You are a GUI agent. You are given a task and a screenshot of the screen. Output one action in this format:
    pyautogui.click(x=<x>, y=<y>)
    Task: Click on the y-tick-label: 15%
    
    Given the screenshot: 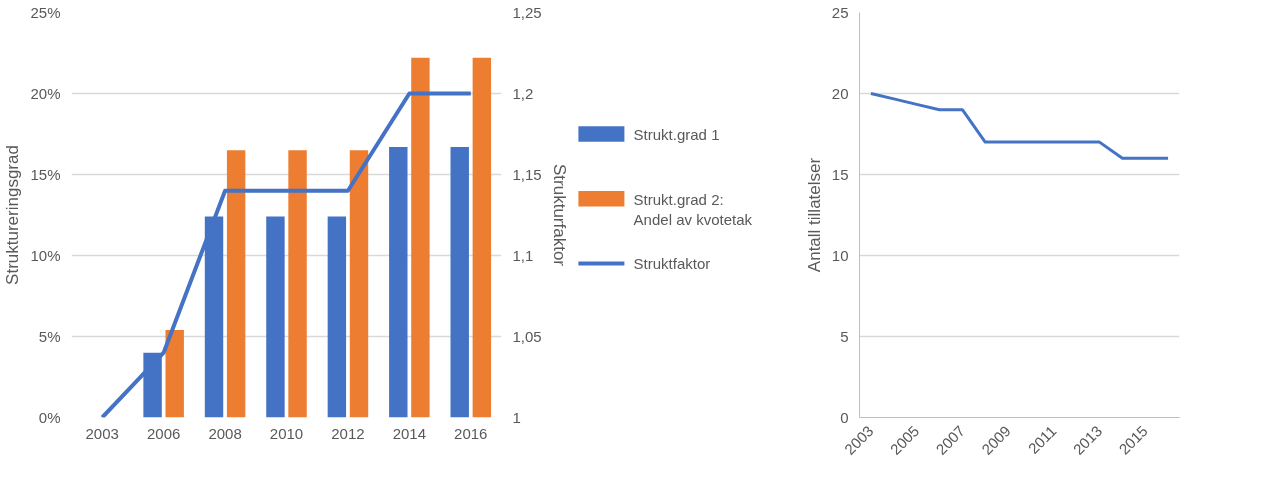 What is the action you would take?
    pyautogui.click(x=45, y=174)
    